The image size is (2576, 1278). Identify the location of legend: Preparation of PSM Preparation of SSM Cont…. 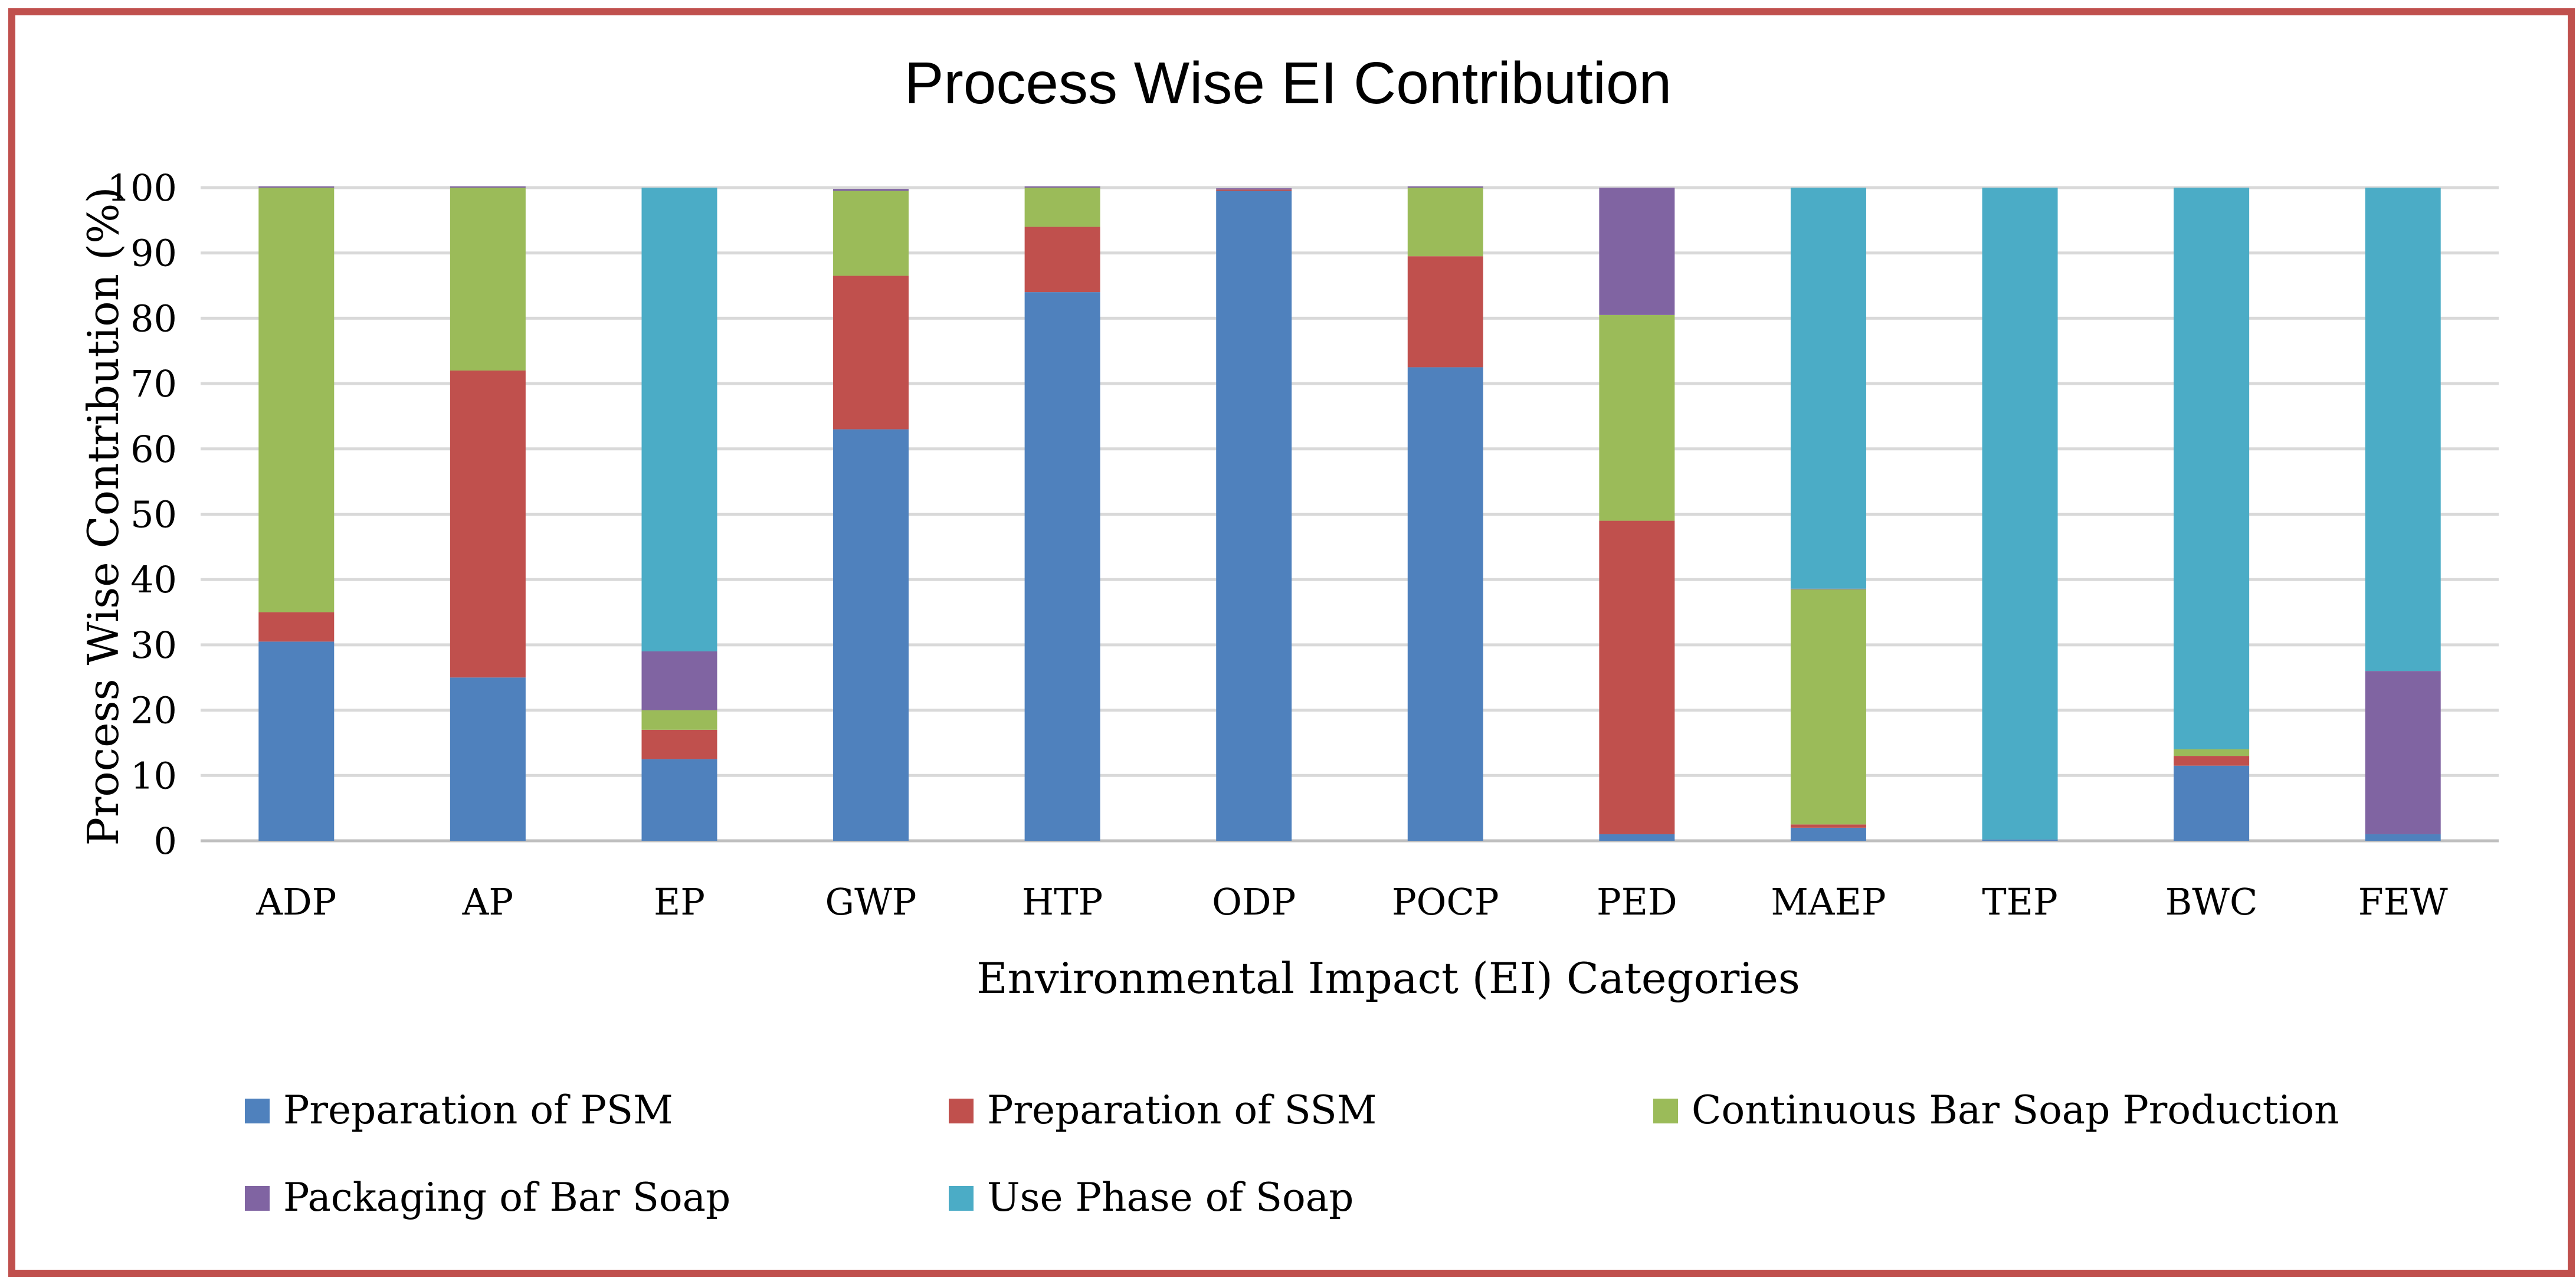
(1292, 1153).